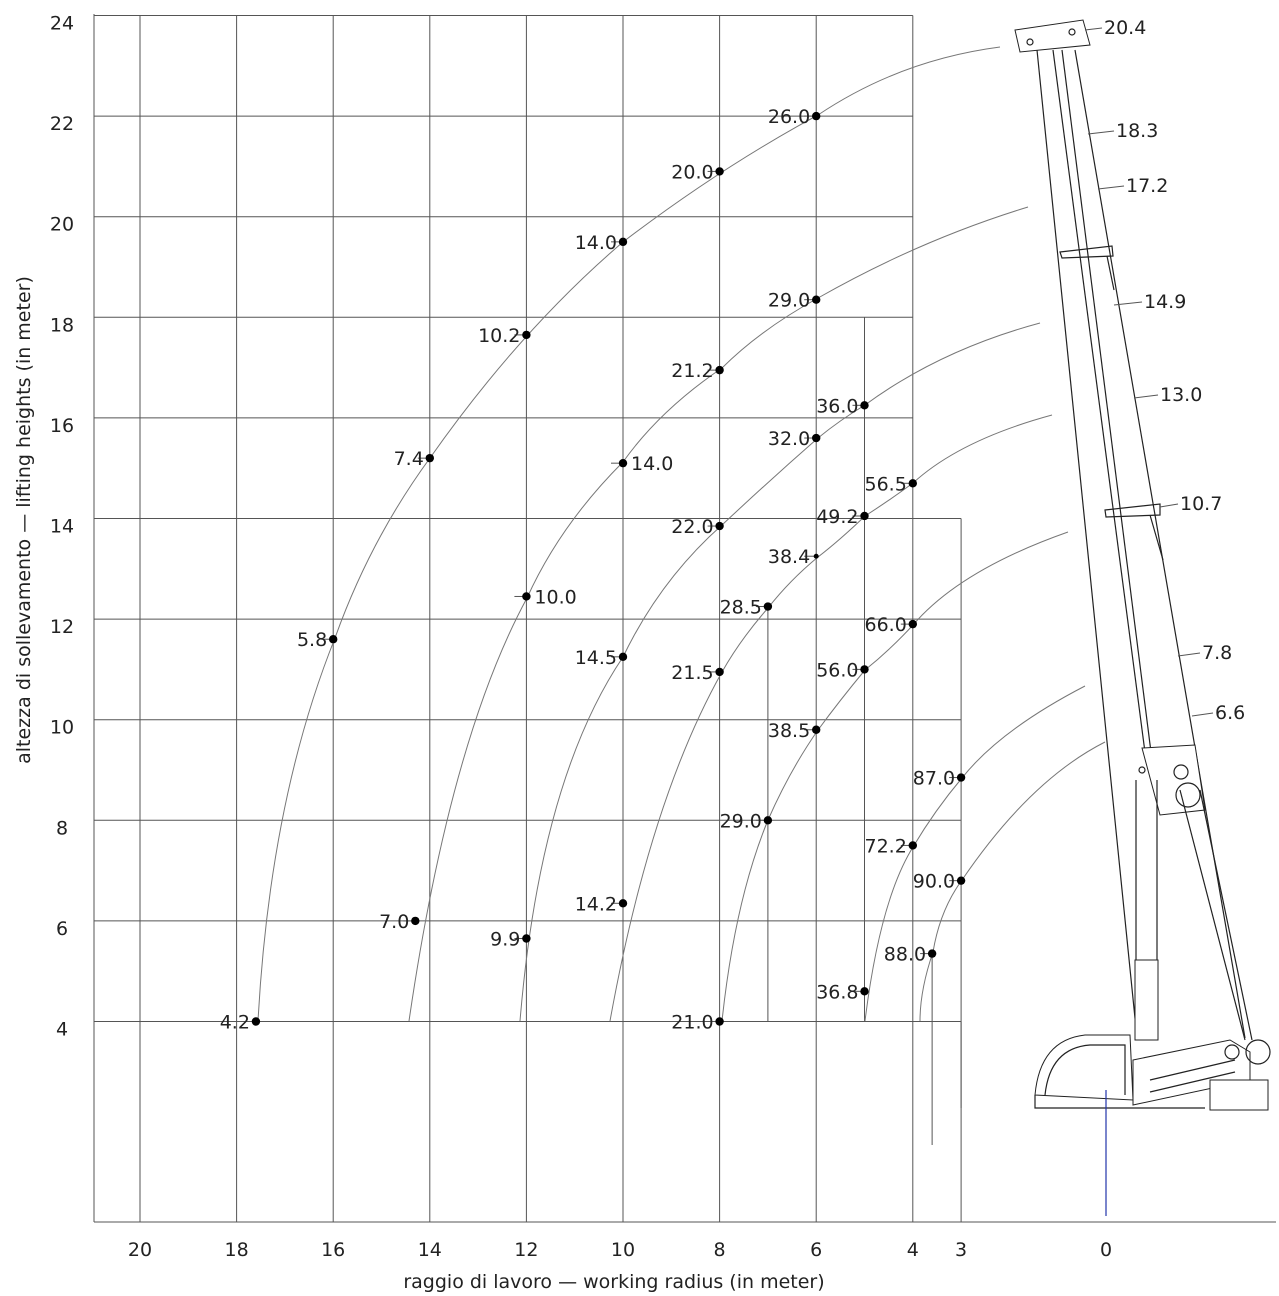  Describe the element at coordinates (596, 904) in the screenshot. I see `load-point-label: 14.2` at that location.